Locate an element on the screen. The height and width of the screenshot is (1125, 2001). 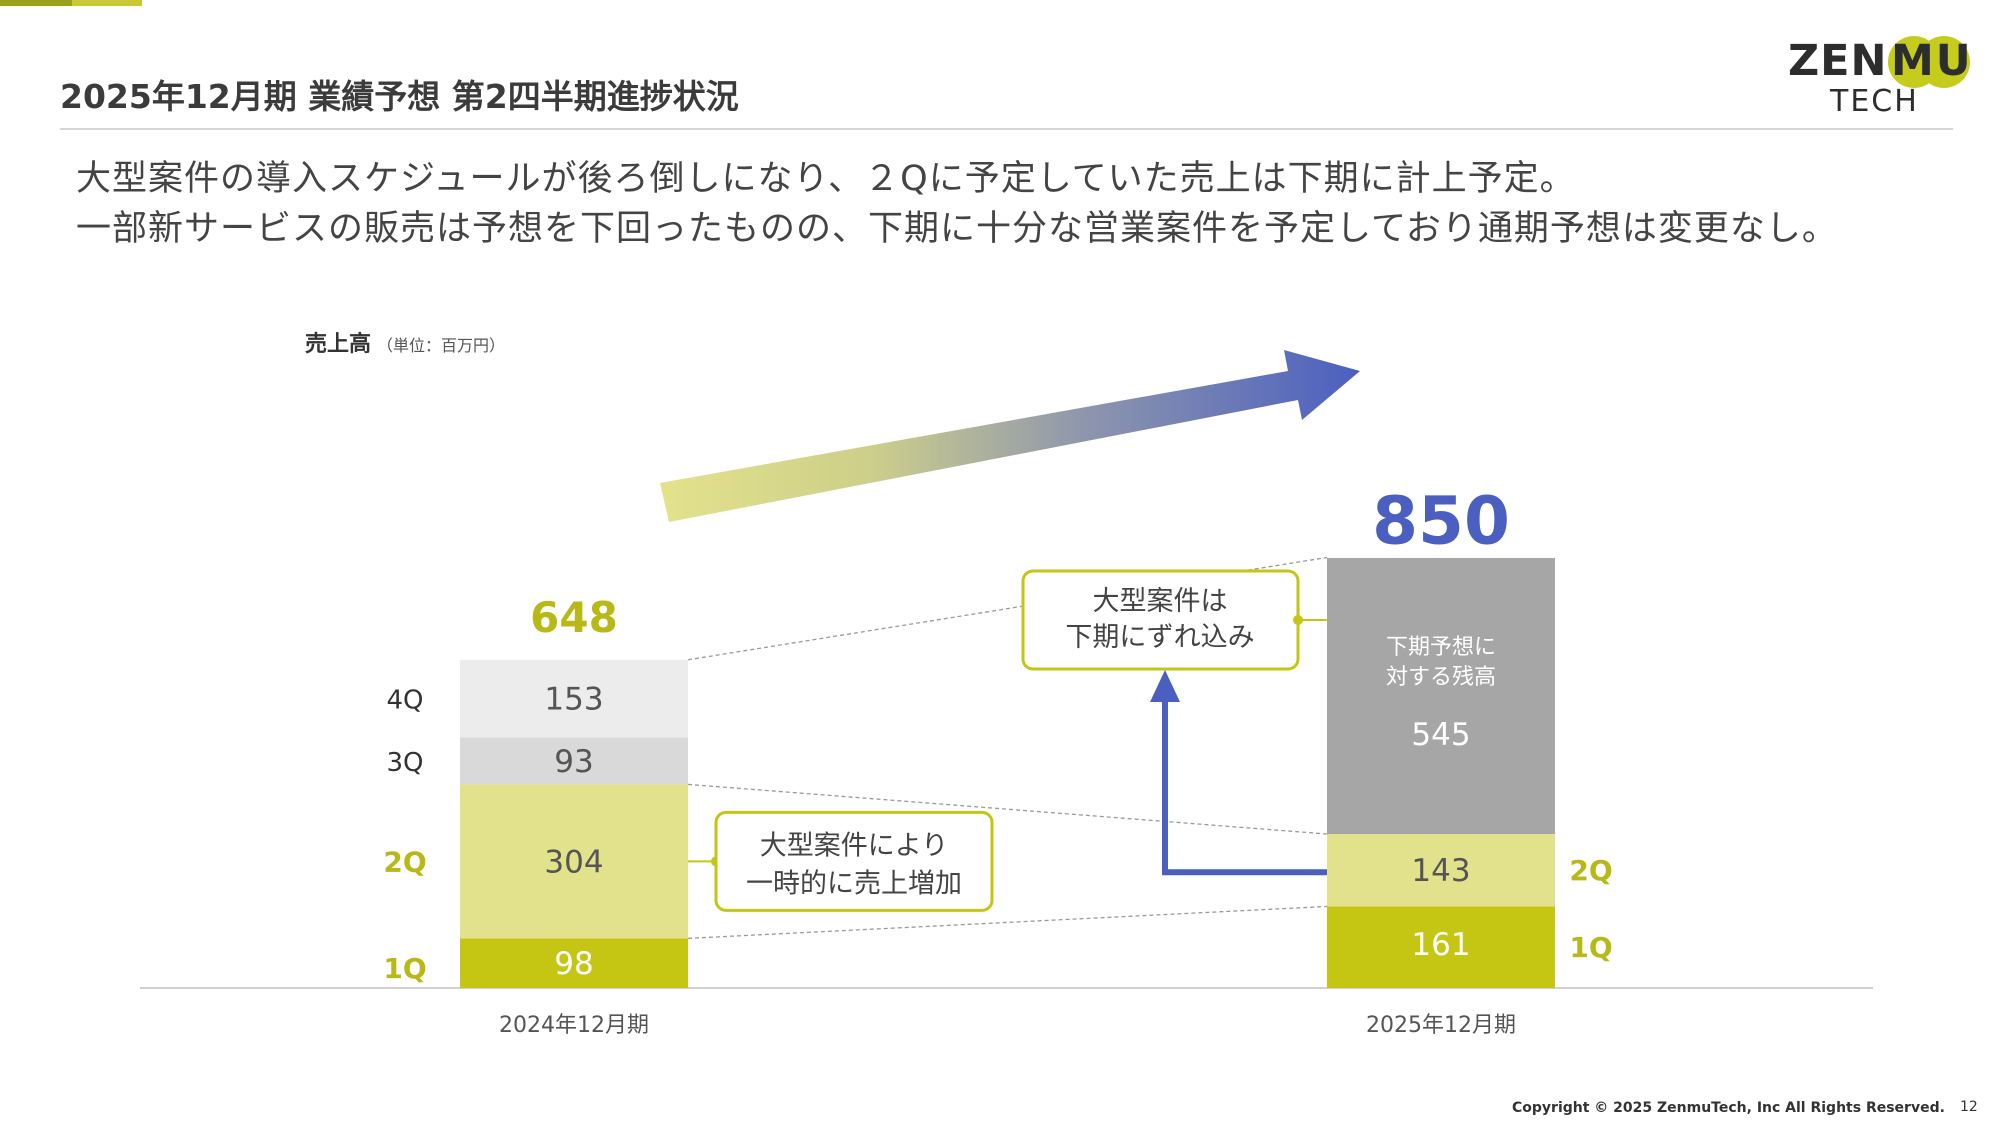
logo-mu-badge: MU is located at coordinates (1930, 62).